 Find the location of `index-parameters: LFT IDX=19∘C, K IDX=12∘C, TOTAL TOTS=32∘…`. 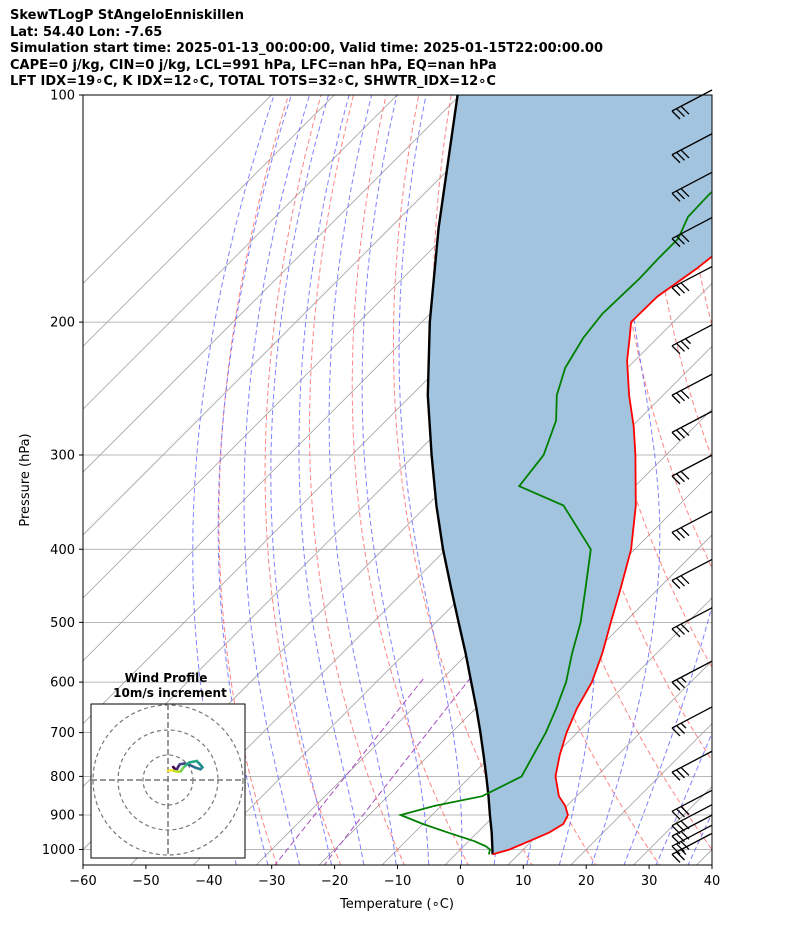

index-parameters: LFT IDX=19∘C, K IDX=12∘C, TOTAL TOTS=32∘… is located at coordinates (253, 81).